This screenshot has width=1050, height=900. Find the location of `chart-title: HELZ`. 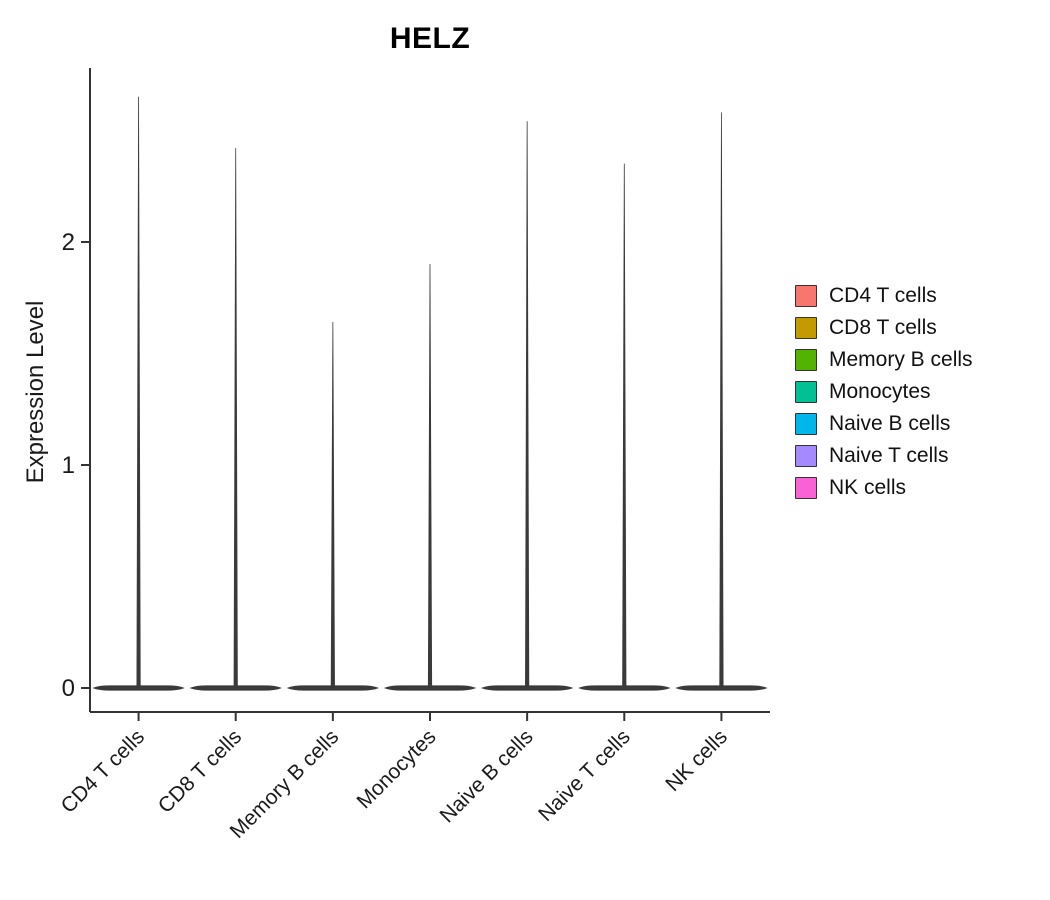

chart-title: HELZ is located at coordinates (430, 38).